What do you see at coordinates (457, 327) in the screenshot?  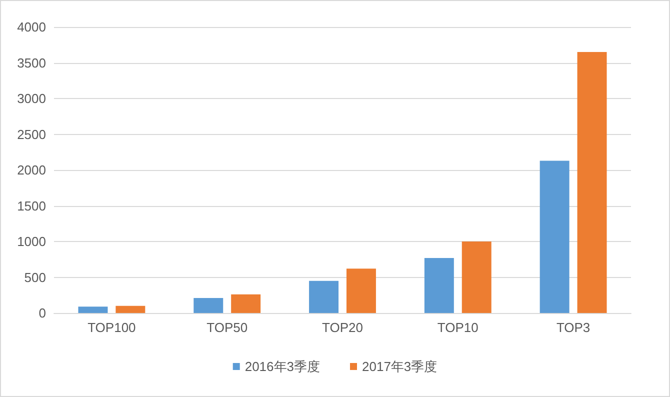 I see `x-tick-label: TOP10` at bounding box center [457, 327].